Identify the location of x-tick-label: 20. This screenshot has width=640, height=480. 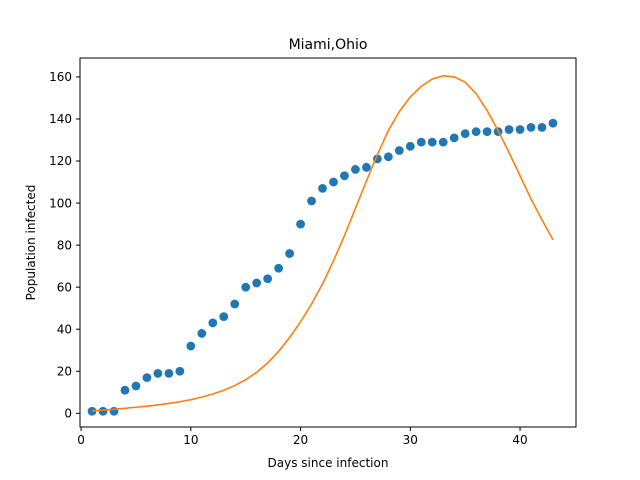
(300, 440).